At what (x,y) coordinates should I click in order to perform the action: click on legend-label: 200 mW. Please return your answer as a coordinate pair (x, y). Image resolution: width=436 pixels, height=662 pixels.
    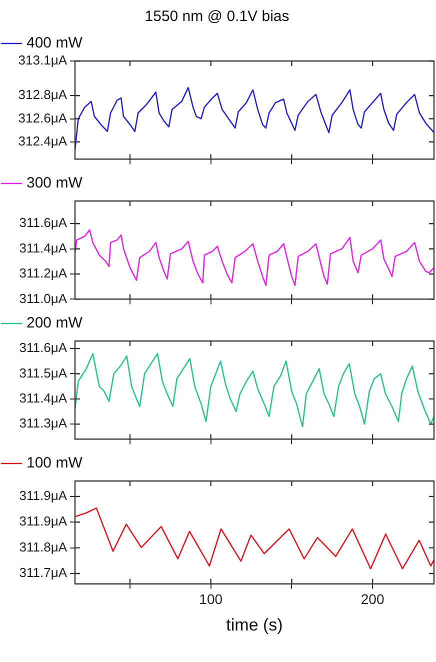
    Looking at the image, I should click on (55, 323).